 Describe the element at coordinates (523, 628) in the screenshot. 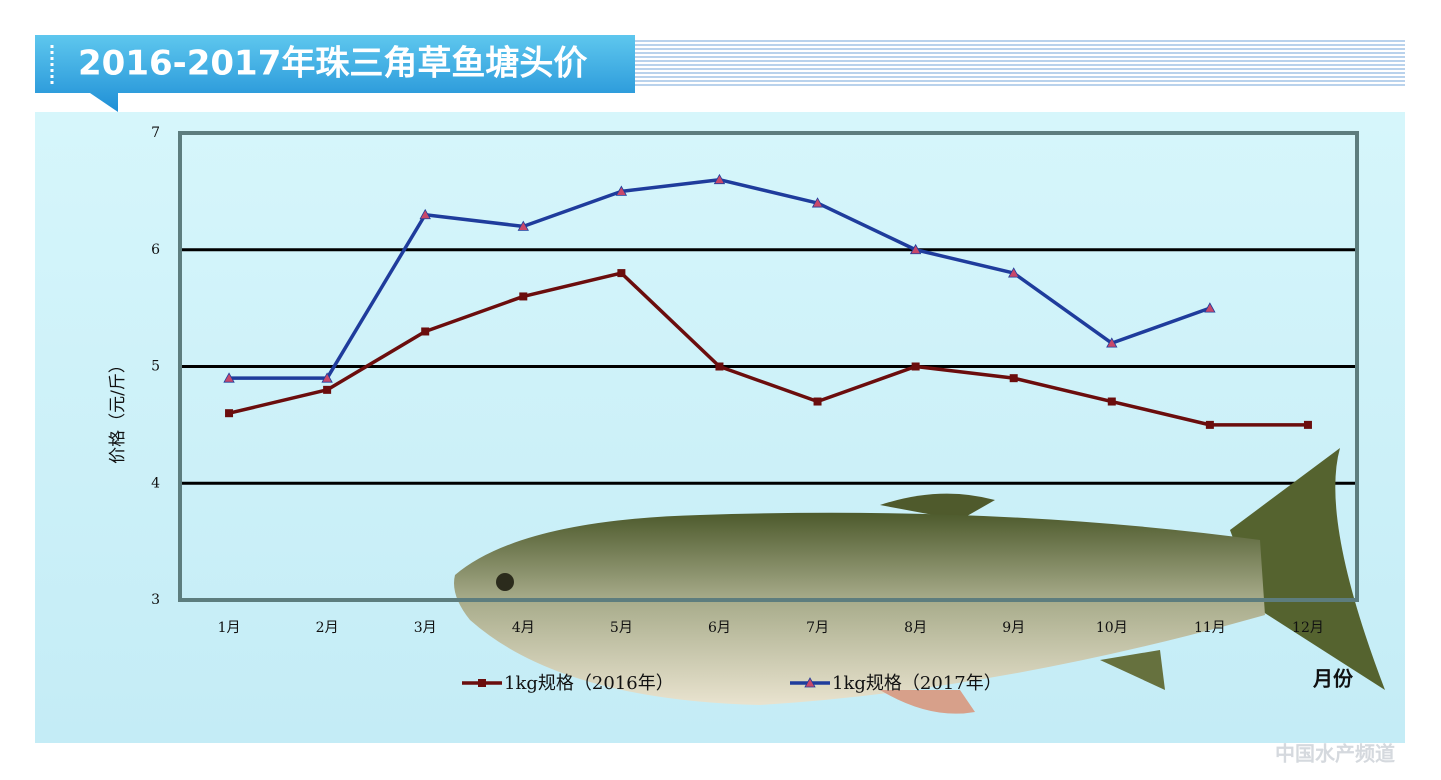

I see `x-tick-label: 4月` at that location.